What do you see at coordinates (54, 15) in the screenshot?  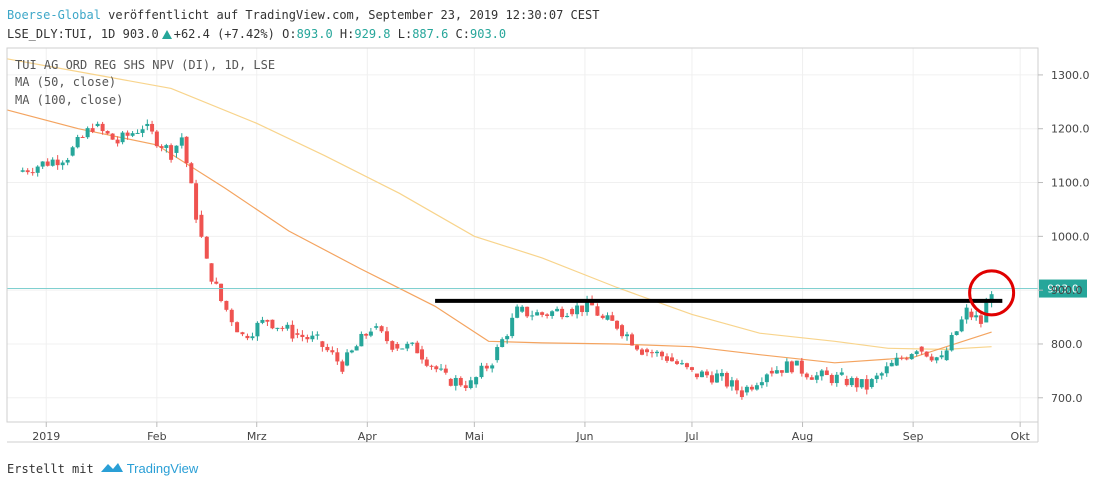 I see `publisher-link: Boerse-Global` at bounding box center [54, 15].